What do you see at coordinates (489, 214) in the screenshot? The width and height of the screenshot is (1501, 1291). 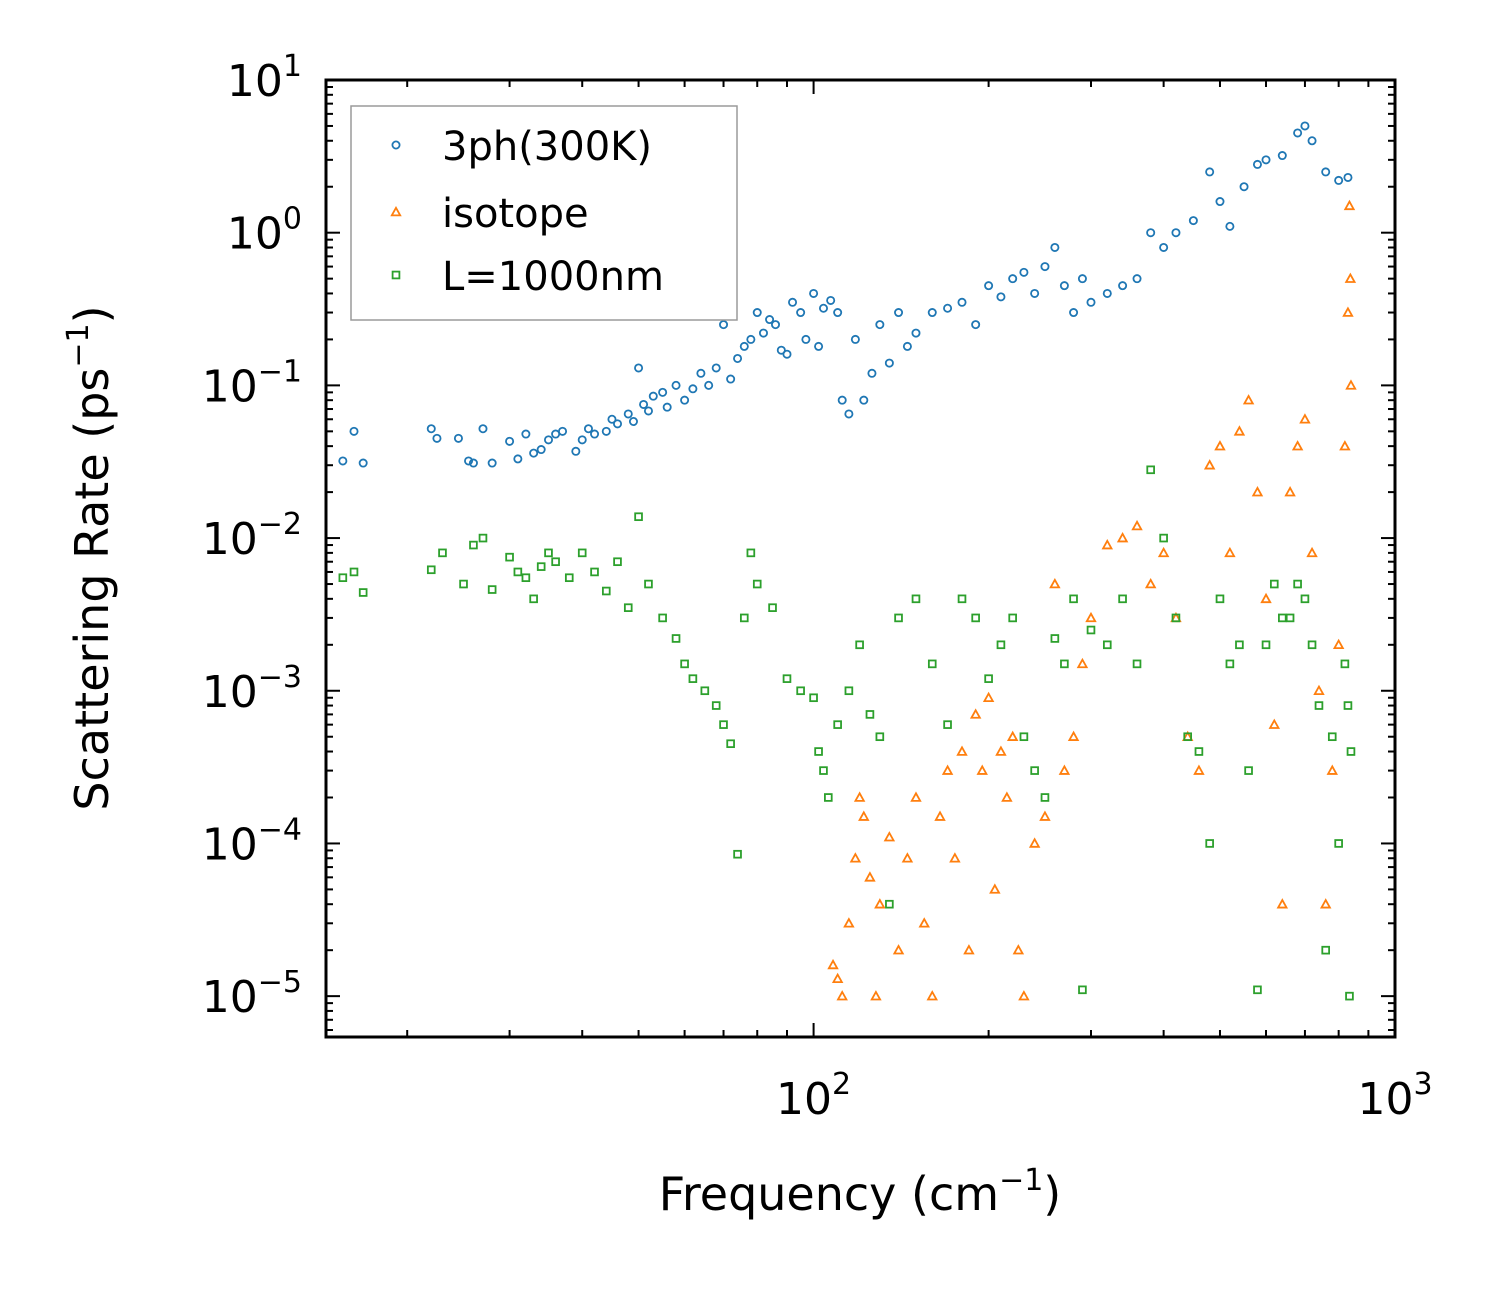 I see `legend-entry: isotope` at bounding box center [489, 214].